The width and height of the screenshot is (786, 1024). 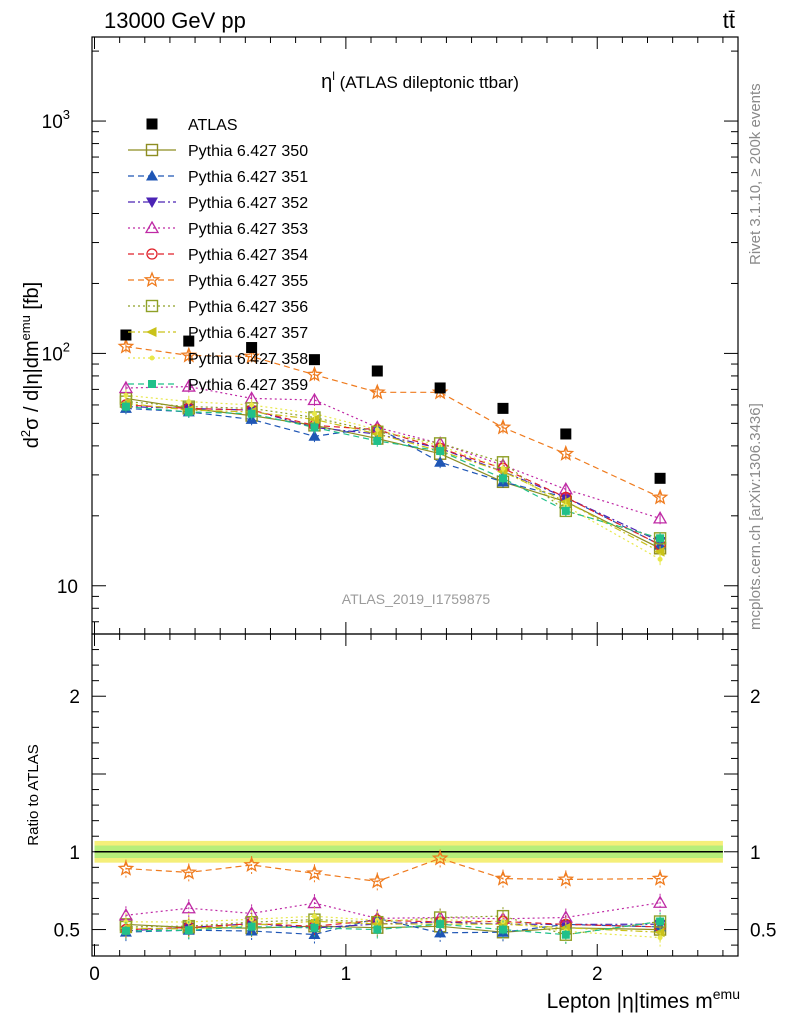 What do you see at coordinates (393, 911) in the screenshot?
I see `series-353-ratio-line` at bounding box center [393, 911].